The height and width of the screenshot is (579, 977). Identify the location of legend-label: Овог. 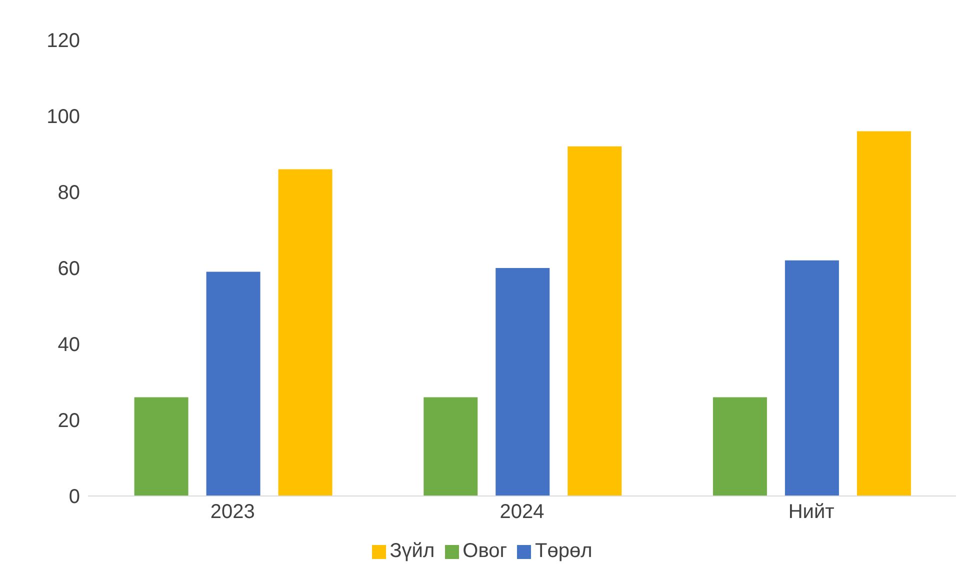
(485, 551).